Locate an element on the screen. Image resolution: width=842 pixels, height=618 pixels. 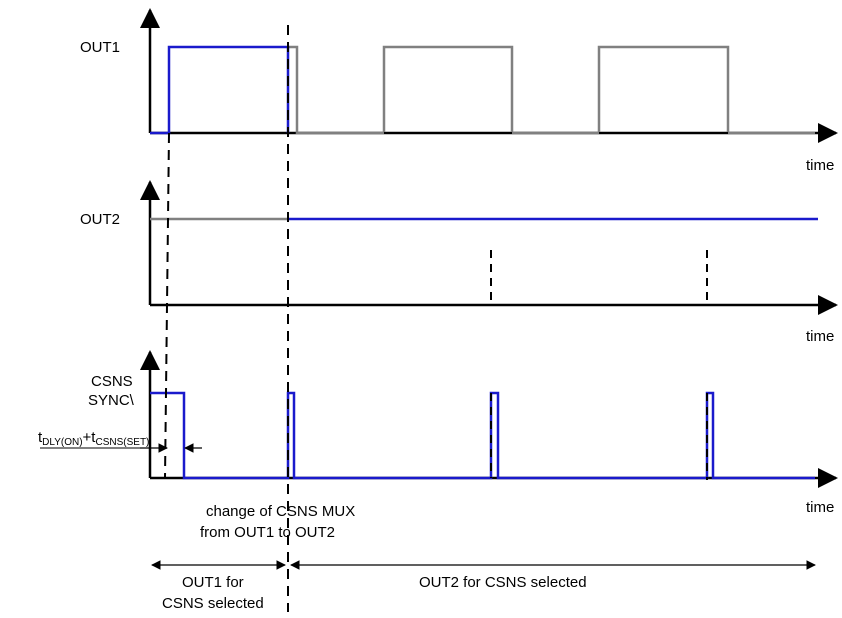
timing-parameter-label: tDLY(ON)+tCSNS(SET) is located at coordinates (93, 438).